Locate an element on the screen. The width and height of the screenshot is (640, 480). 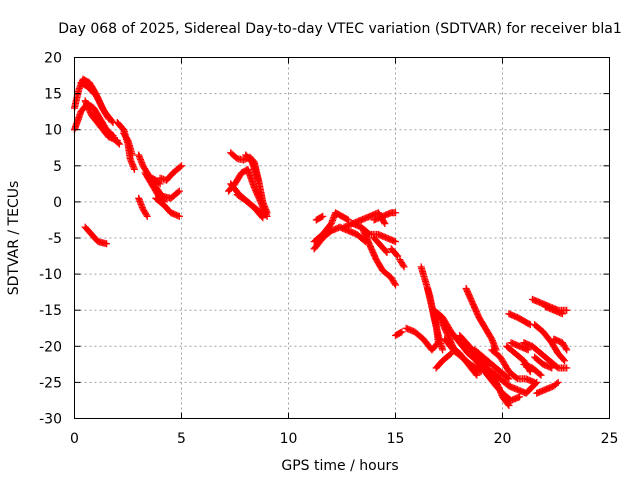
y-tick-label: -5 is located at coordinates (55, 239).